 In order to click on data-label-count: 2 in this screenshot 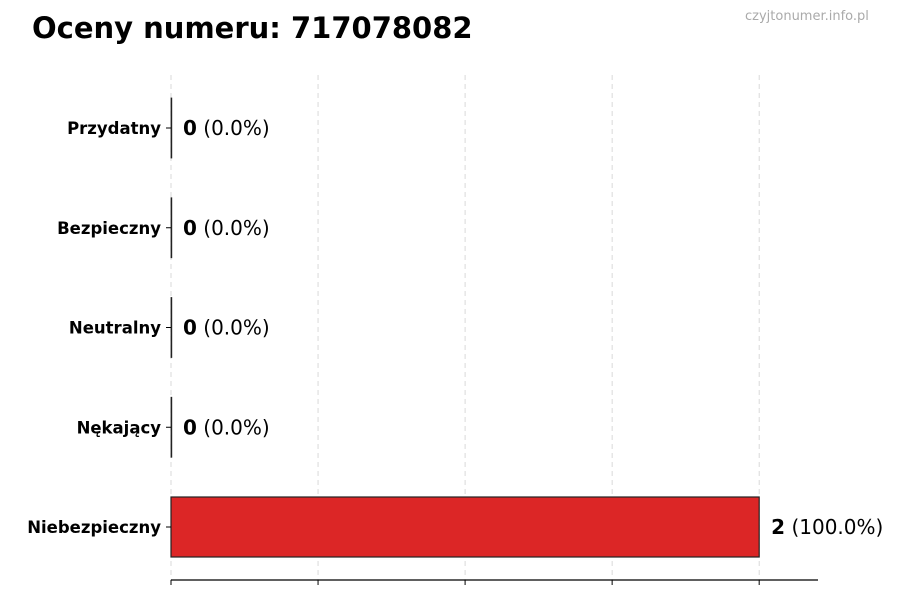, I will do `click(778, 527)`.